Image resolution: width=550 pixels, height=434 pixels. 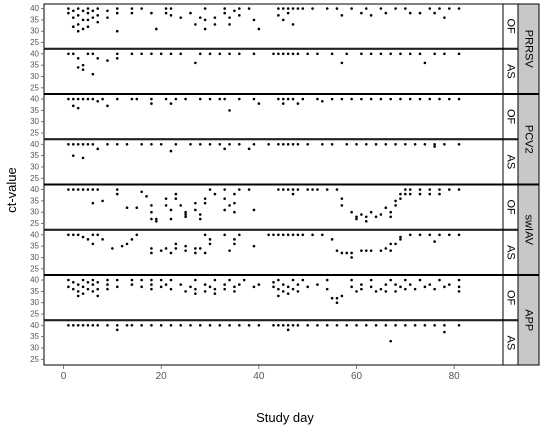 What do you see at coordinates (511, 71) in the screenshot?
I see `sample-strip-label: AS` at bounding box center [511, 71].